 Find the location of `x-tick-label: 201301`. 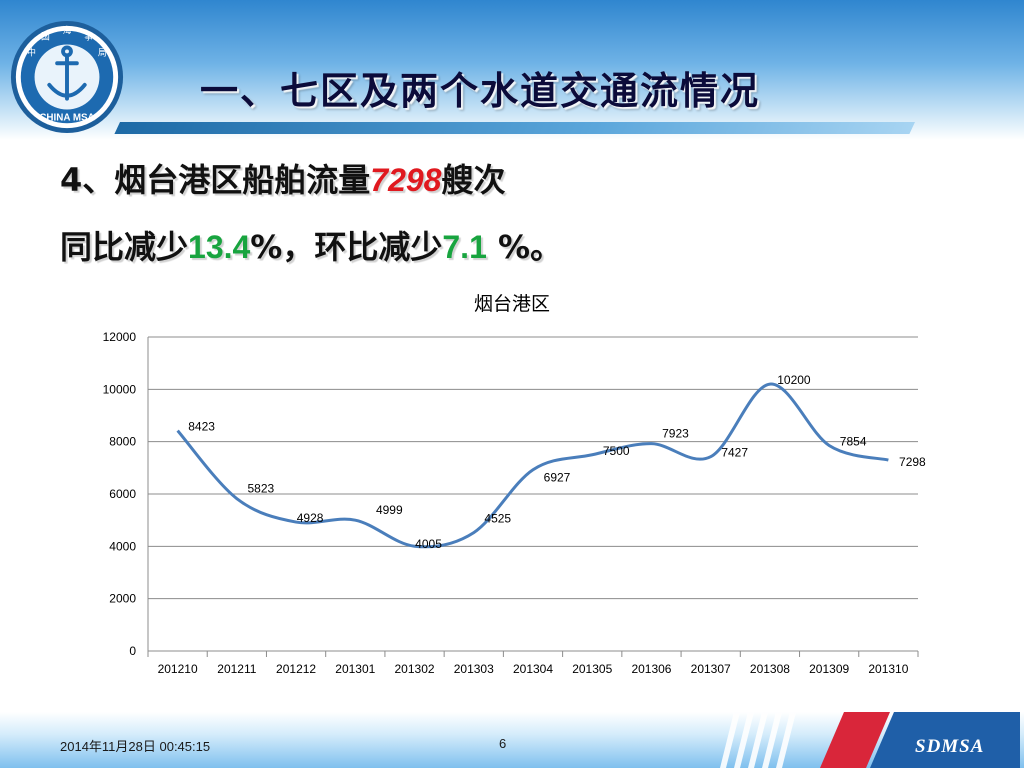

x-tick-label: 201301 is located at coordinates (355, 669).